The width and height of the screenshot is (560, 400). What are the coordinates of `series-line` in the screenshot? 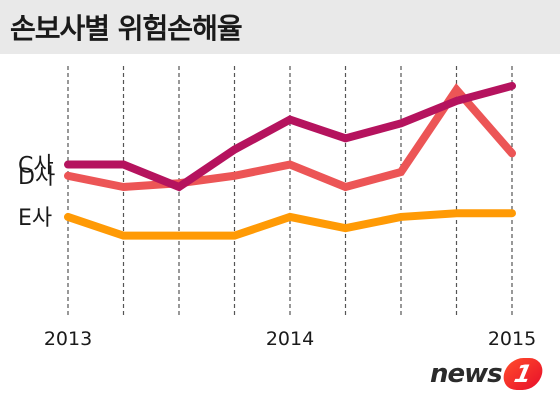 It's located at (290, 224).